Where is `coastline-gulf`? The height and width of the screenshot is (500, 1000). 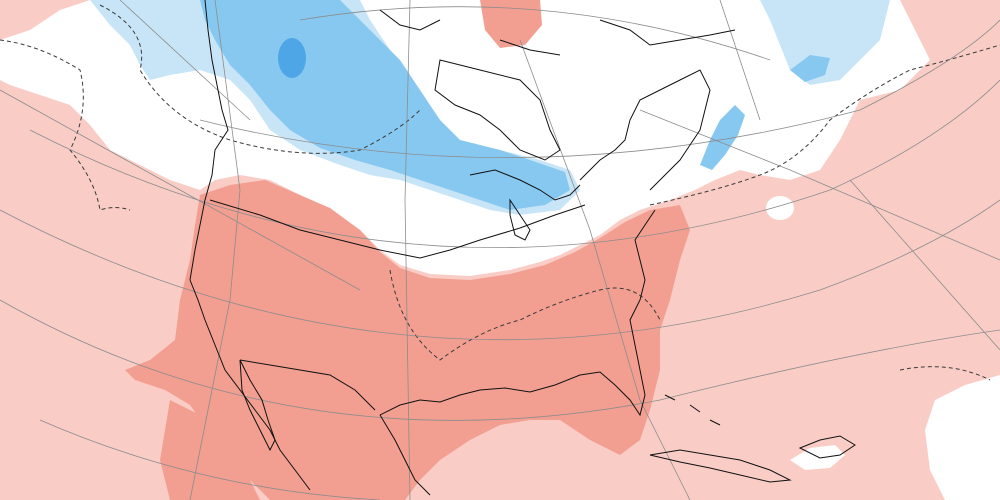
coastline-gulf is located at coordinates (517, 313).